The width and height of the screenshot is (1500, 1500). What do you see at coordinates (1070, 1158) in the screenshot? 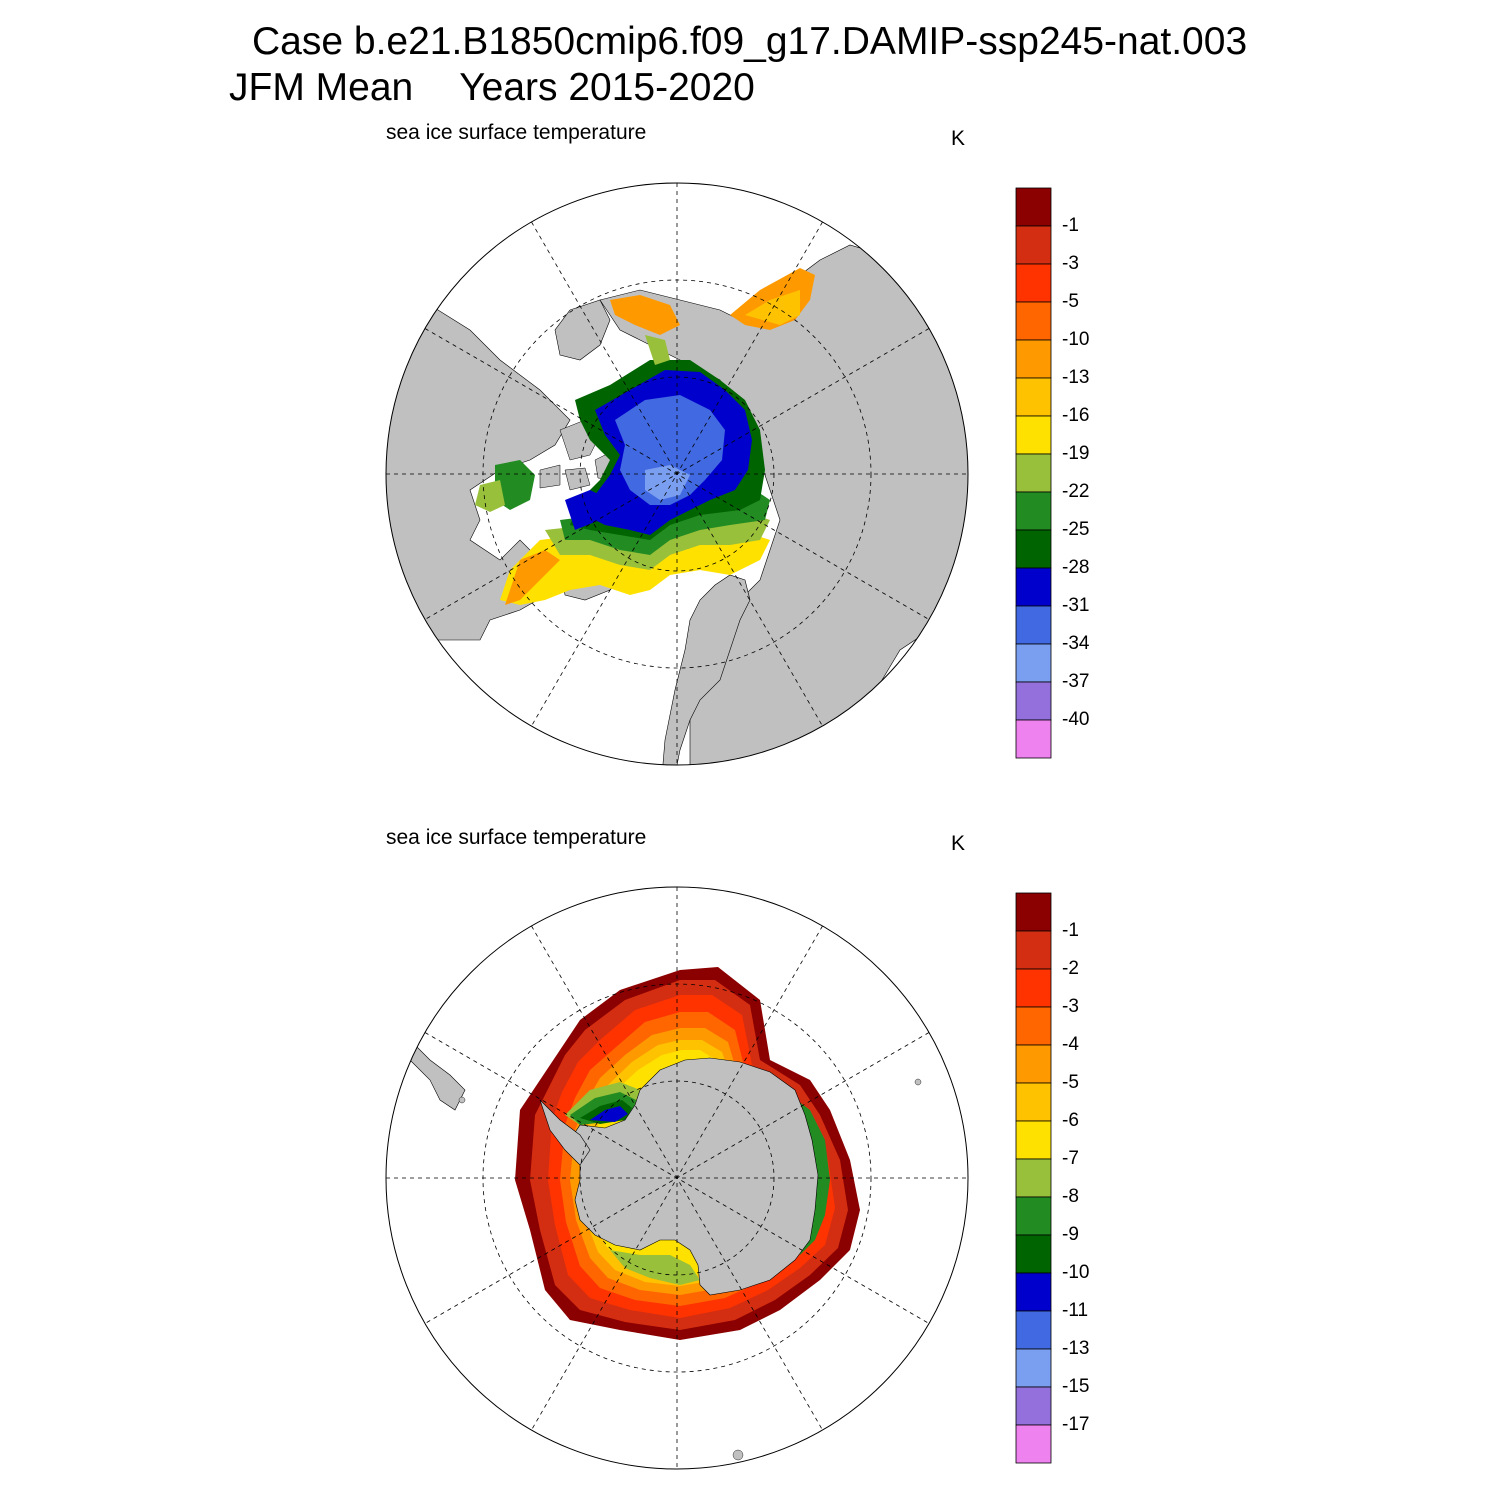
I see `south-colorbar-tick-label: -7` at bounding box center [1070, 1158].